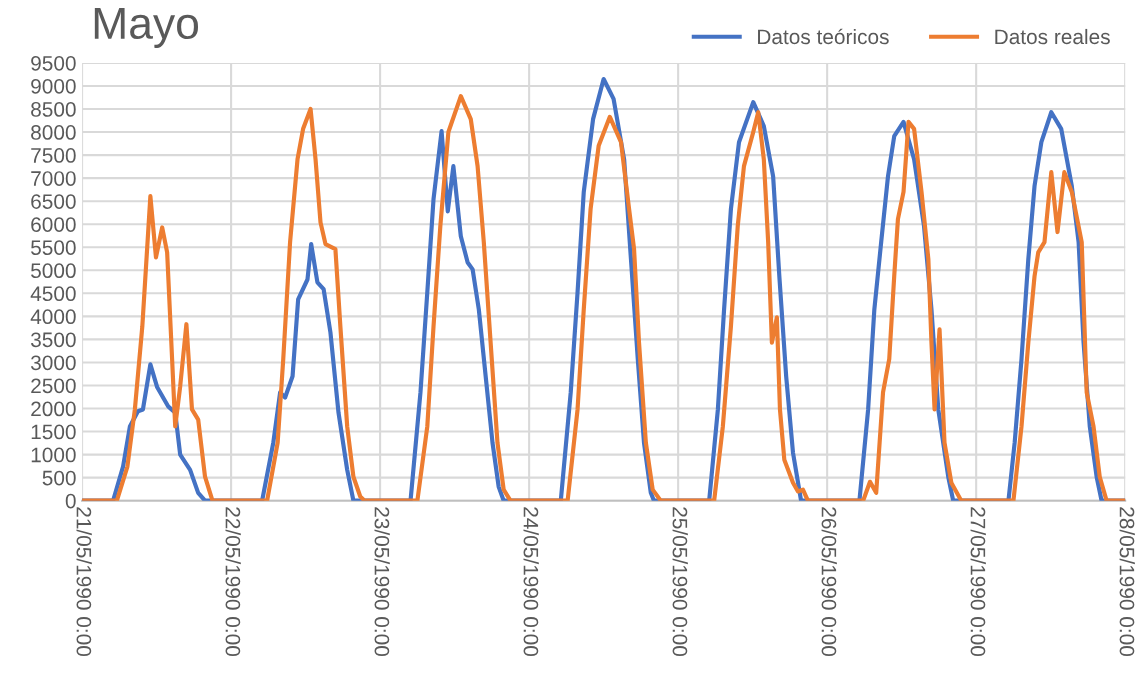 Image resolution: width=1140 pixels, height=684 pixels. I want to click on y-tick-label: 6500, so click(53, 201).